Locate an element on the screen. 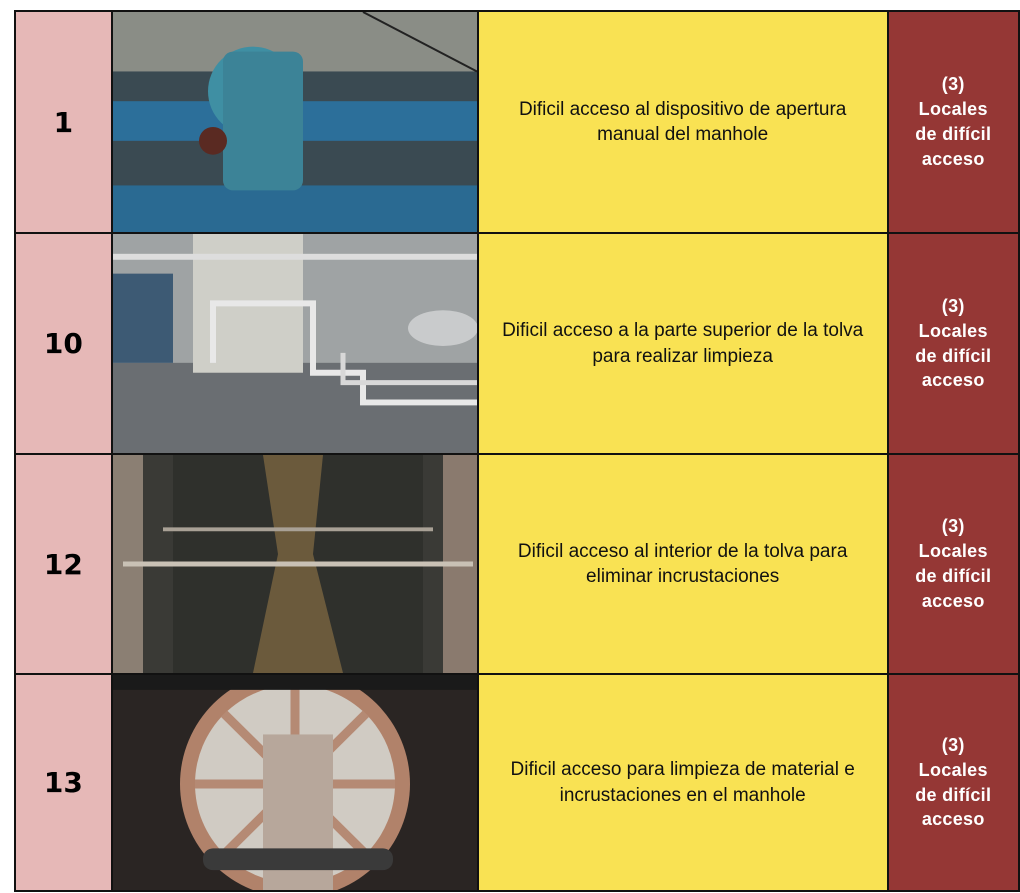 This screenshot has width=1020, height=893. row-number: 10 is located at coordinates (63, 343).